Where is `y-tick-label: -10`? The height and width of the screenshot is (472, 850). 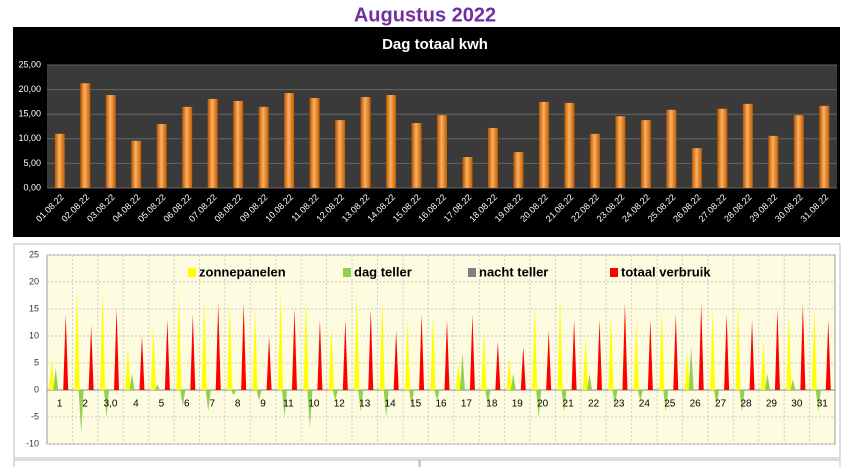 y-tick-label: -10 is located at coordinates (32, 443).